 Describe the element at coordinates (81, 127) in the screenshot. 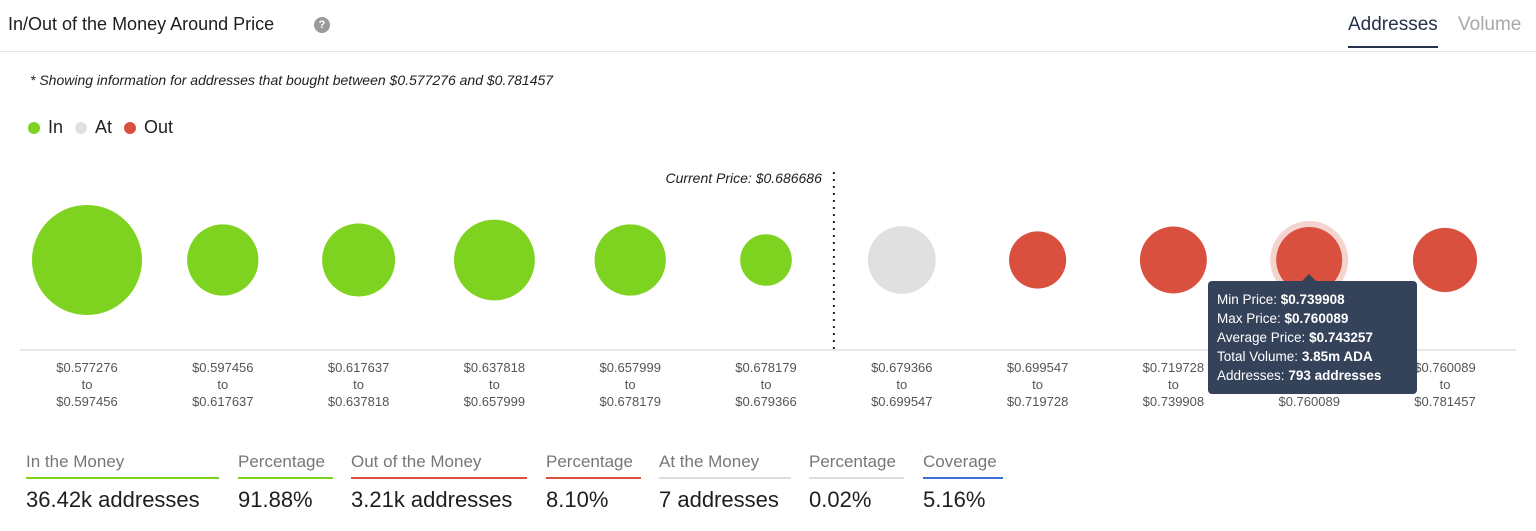

I see `legend-dot-at` at that location.